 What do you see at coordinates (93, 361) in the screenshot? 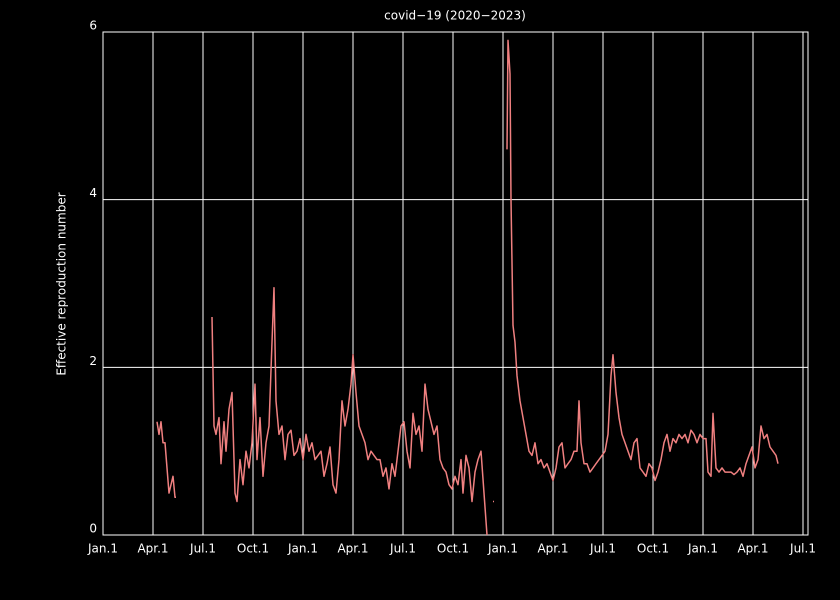
I see `y-tick-label: 2` at bounding box center [93, 361].